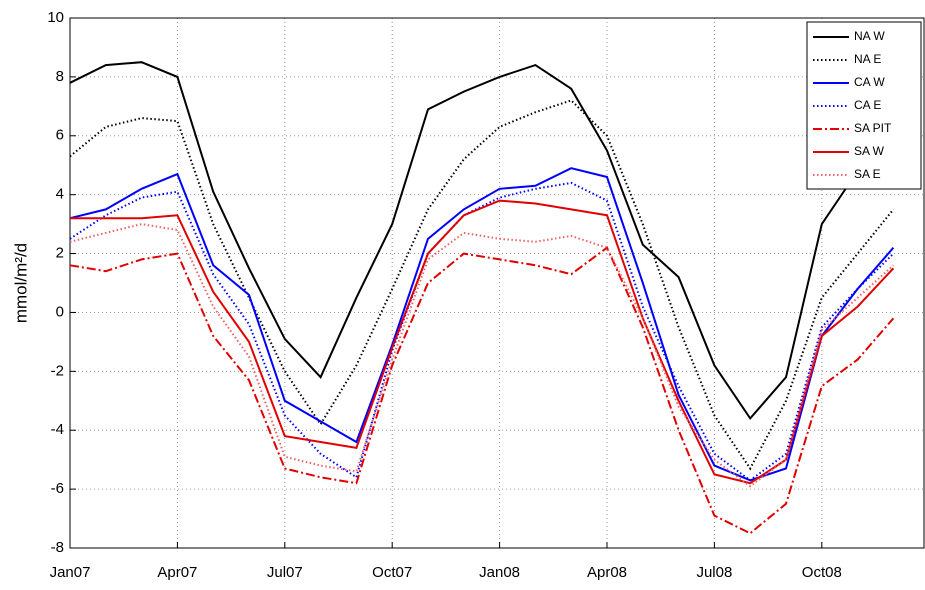  I want to click on x-tick-label: Jan08, so click(499, 572).